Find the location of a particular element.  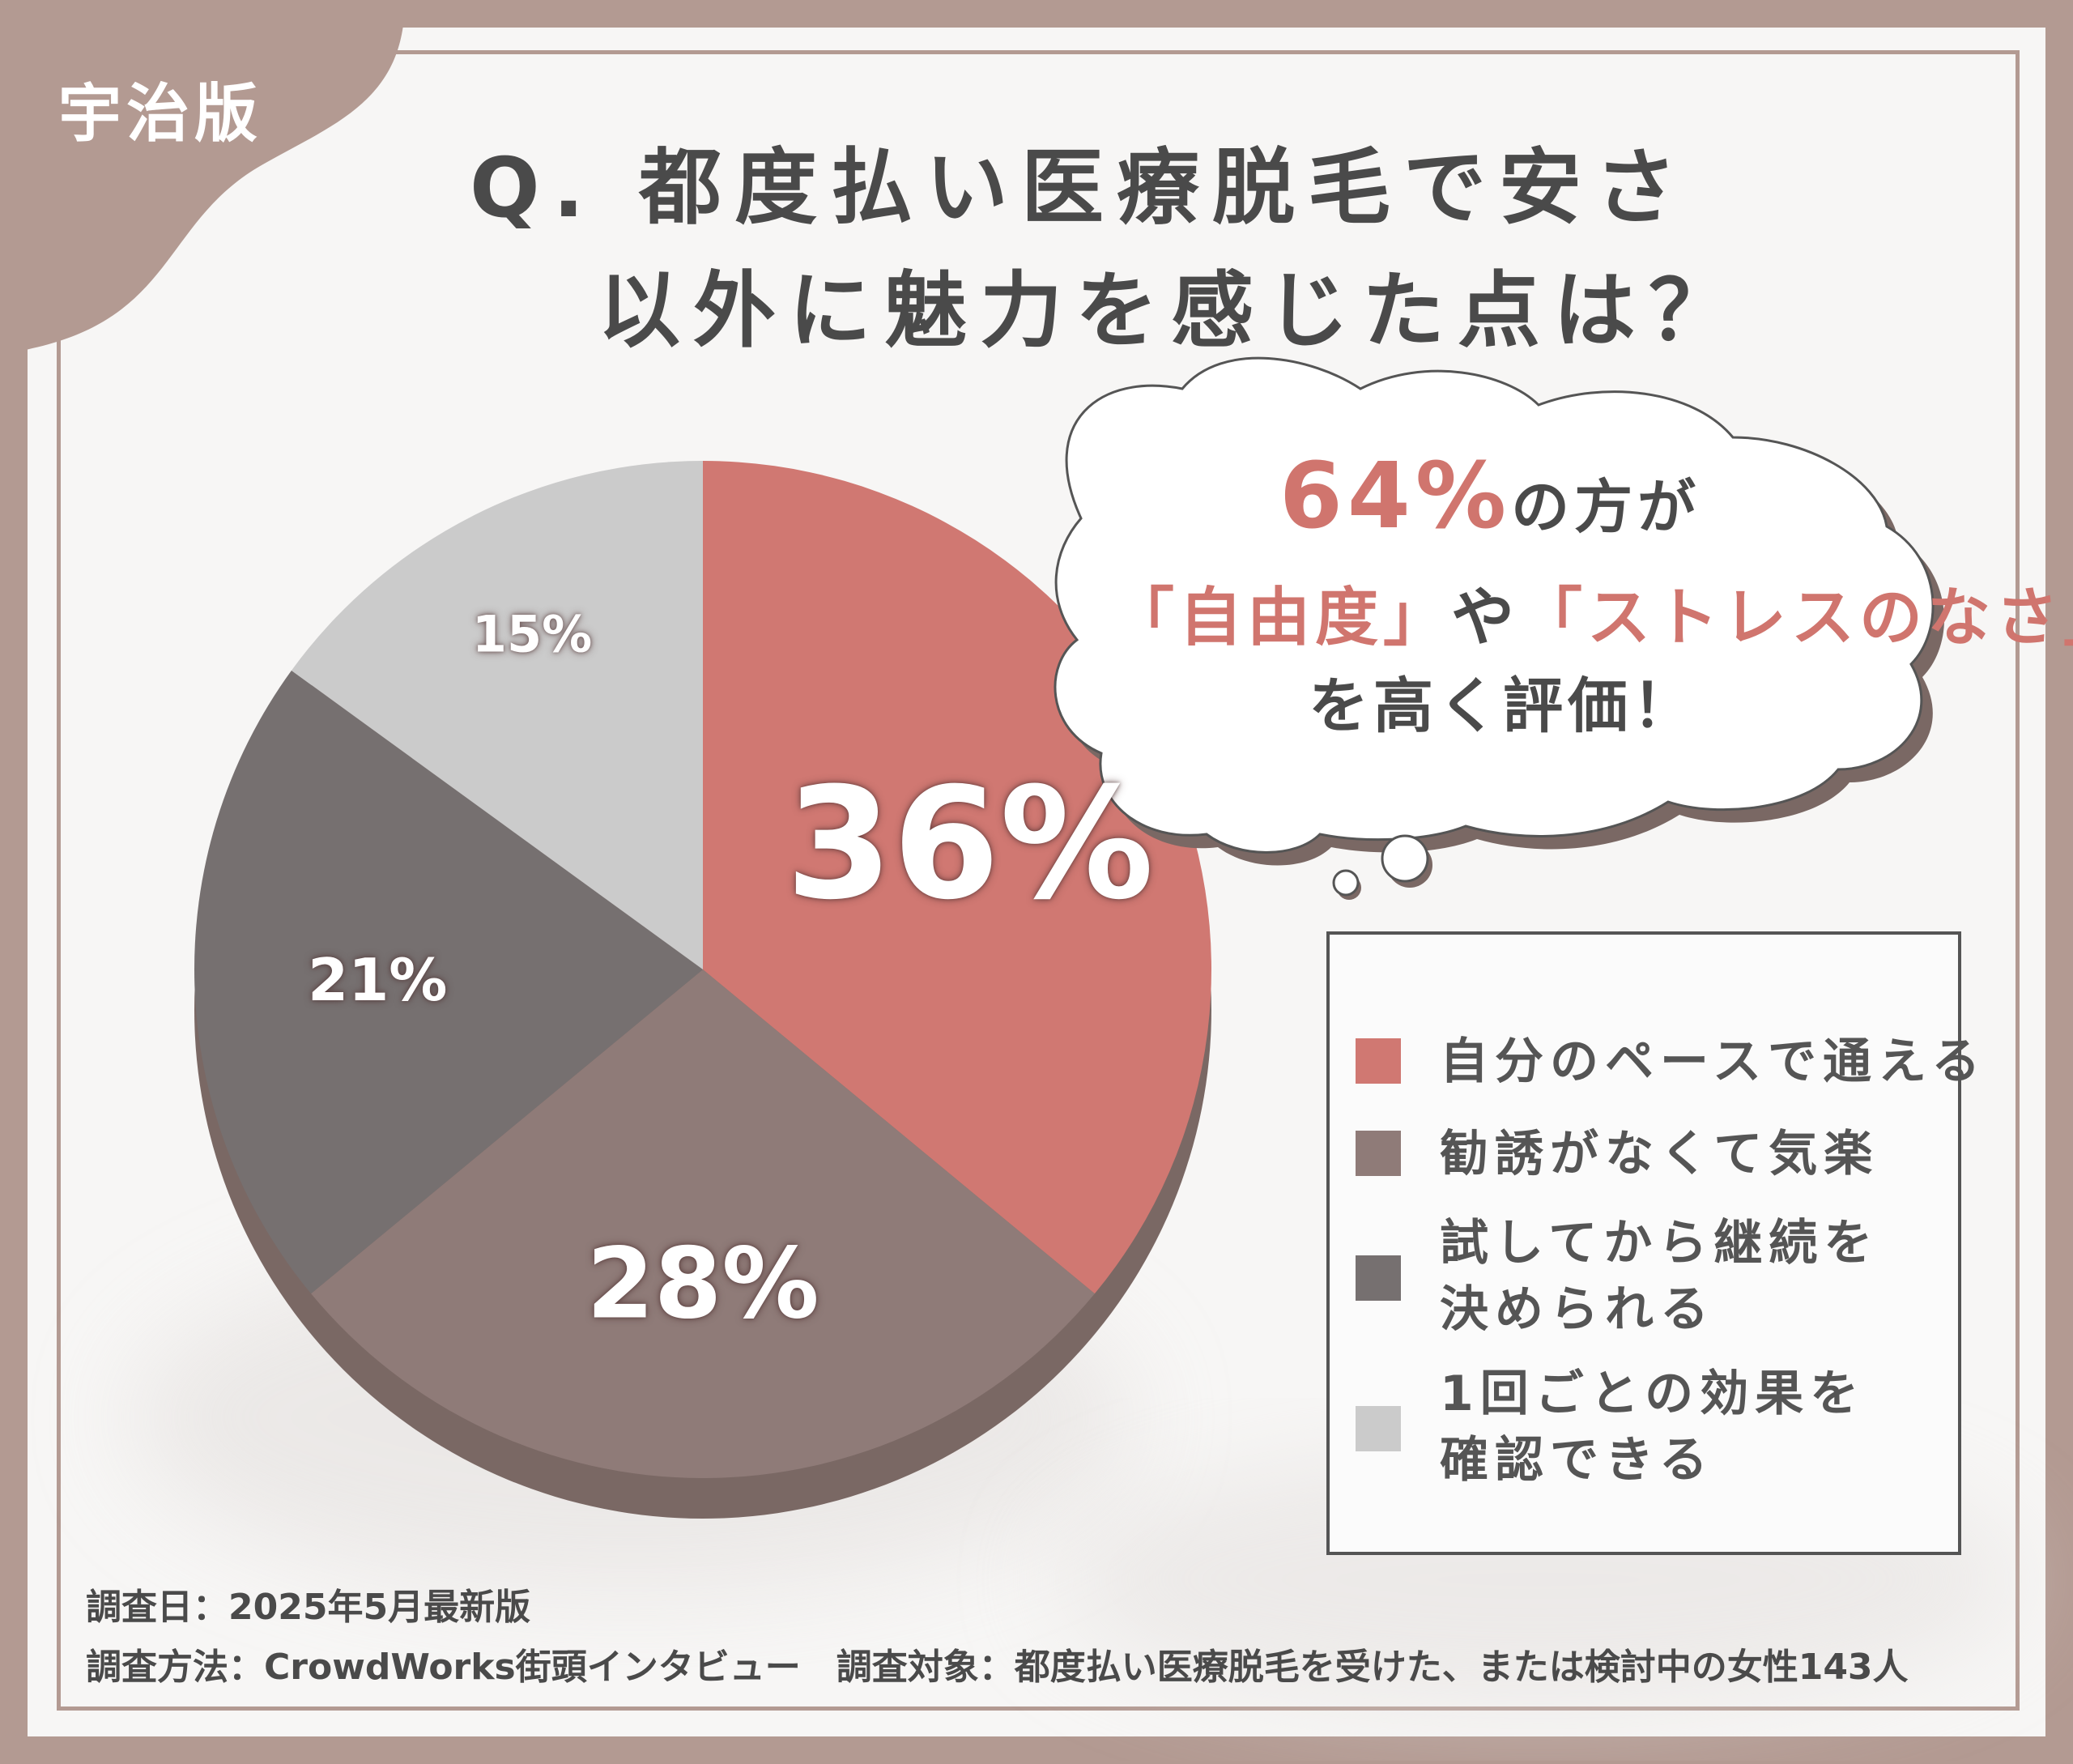

callout-line2: 「自由度」や「ストレスのなさ」 is located at coordinates (1592, 612).